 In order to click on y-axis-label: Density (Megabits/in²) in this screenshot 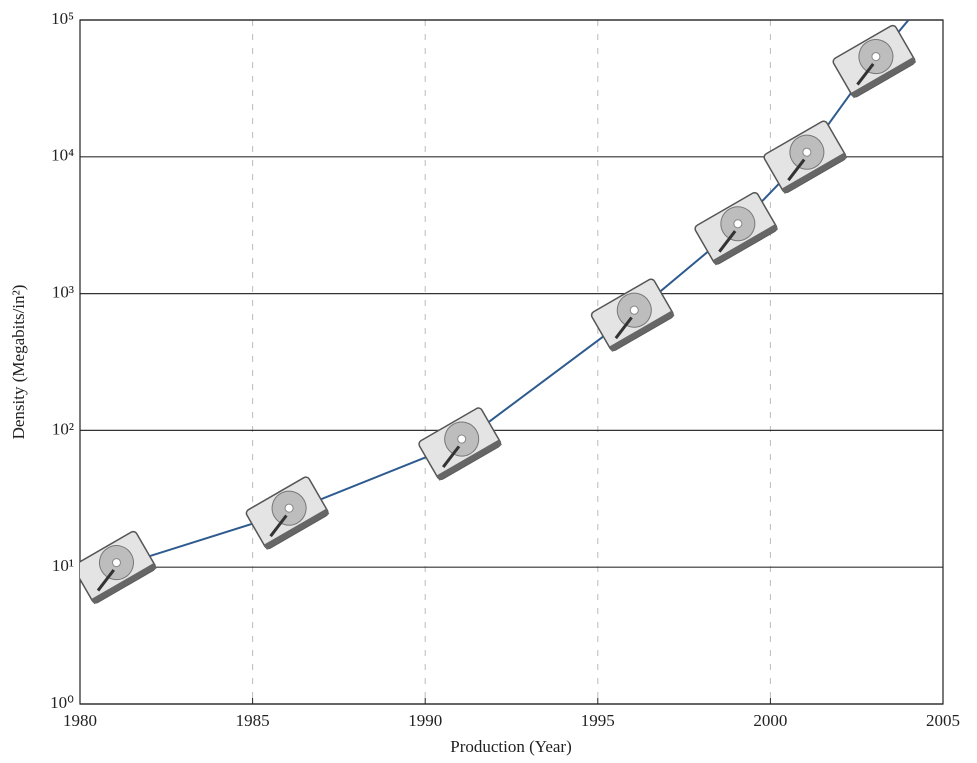, I will do `click(18, 362)`.